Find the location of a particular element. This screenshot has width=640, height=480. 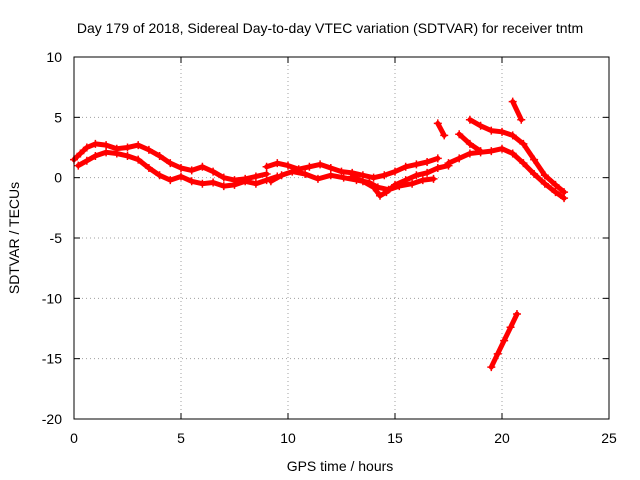

y-axis-label: SDTVAR / TECUs is located at coordinates (14, 238).